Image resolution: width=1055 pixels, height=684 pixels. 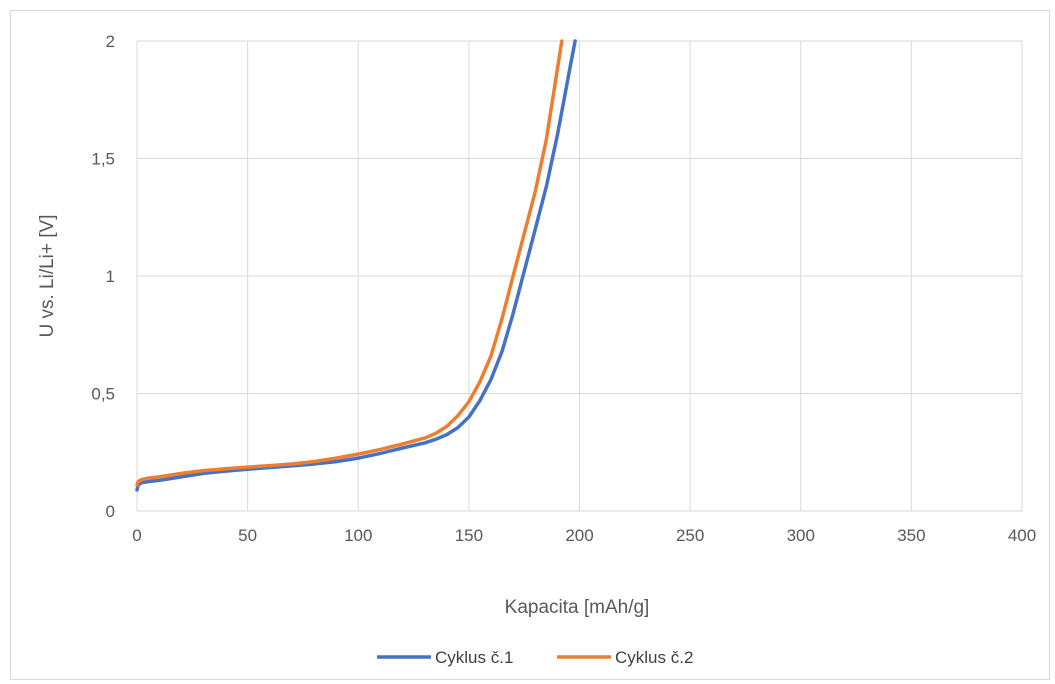 What do you see at coordinates (1022, 535) in the screenshot?
I see `x-tick-label: 400` at bounding box center [1022, 535].